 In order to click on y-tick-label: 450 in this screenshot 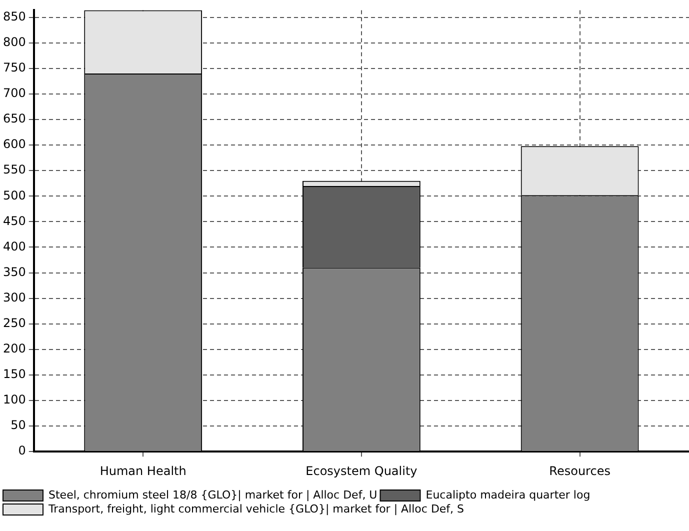, I will do `click(14, 221)`.